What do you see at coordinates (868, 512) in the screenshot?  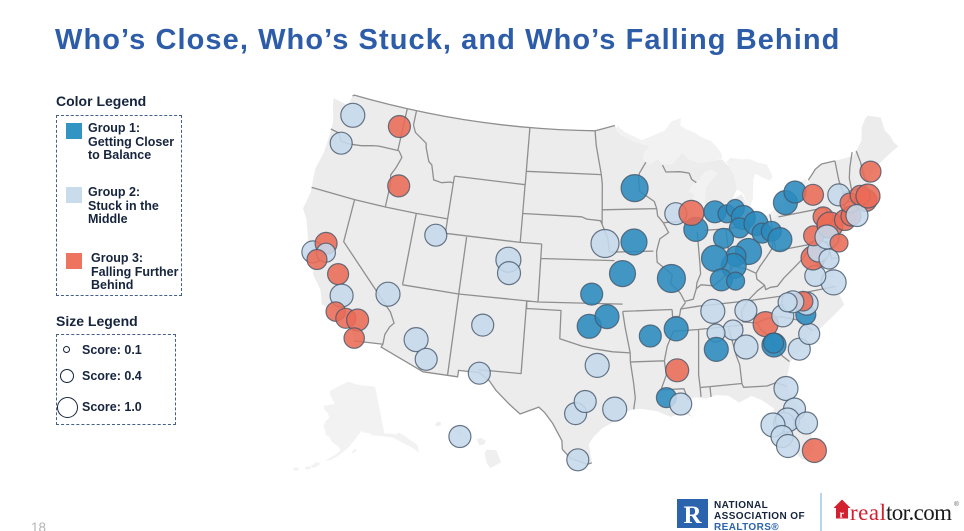 I see `svg-text: real` at bounding box center [868, 512].